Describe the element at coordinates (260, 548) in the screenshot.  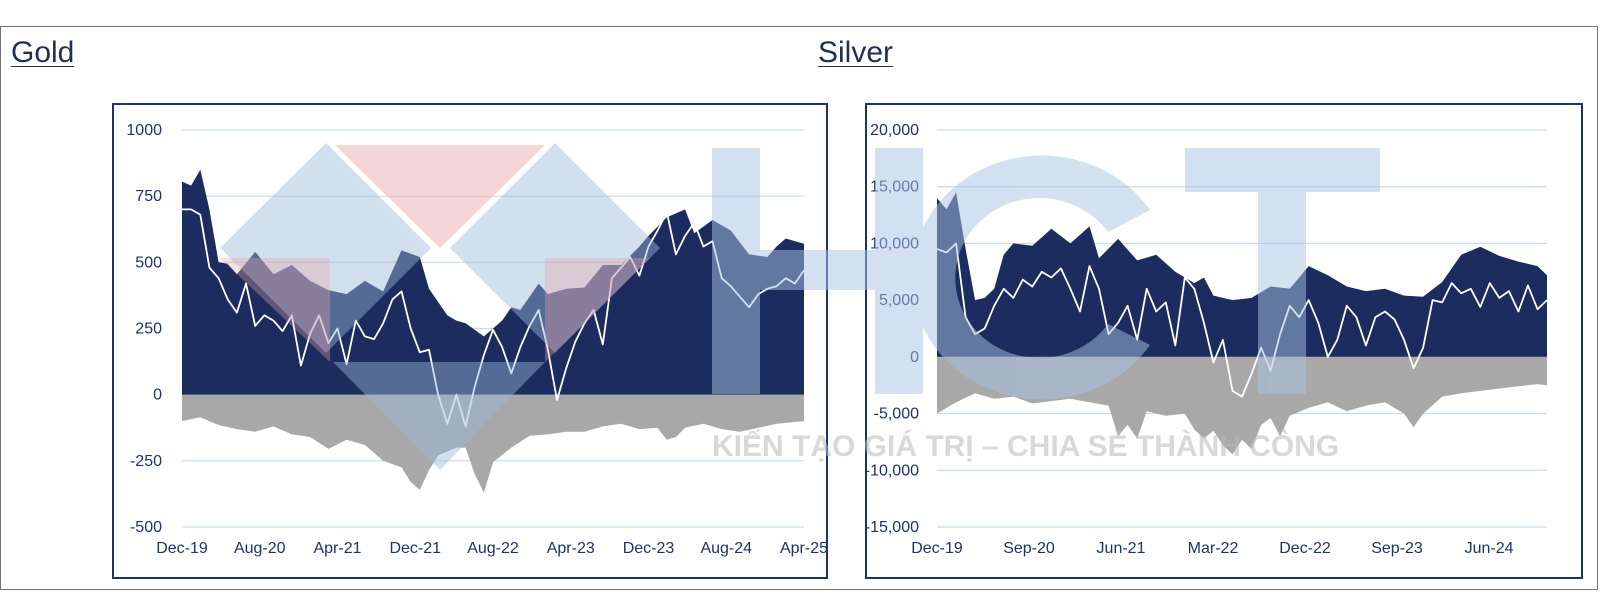
I see `x-tick-label: Aug-20` at that location.